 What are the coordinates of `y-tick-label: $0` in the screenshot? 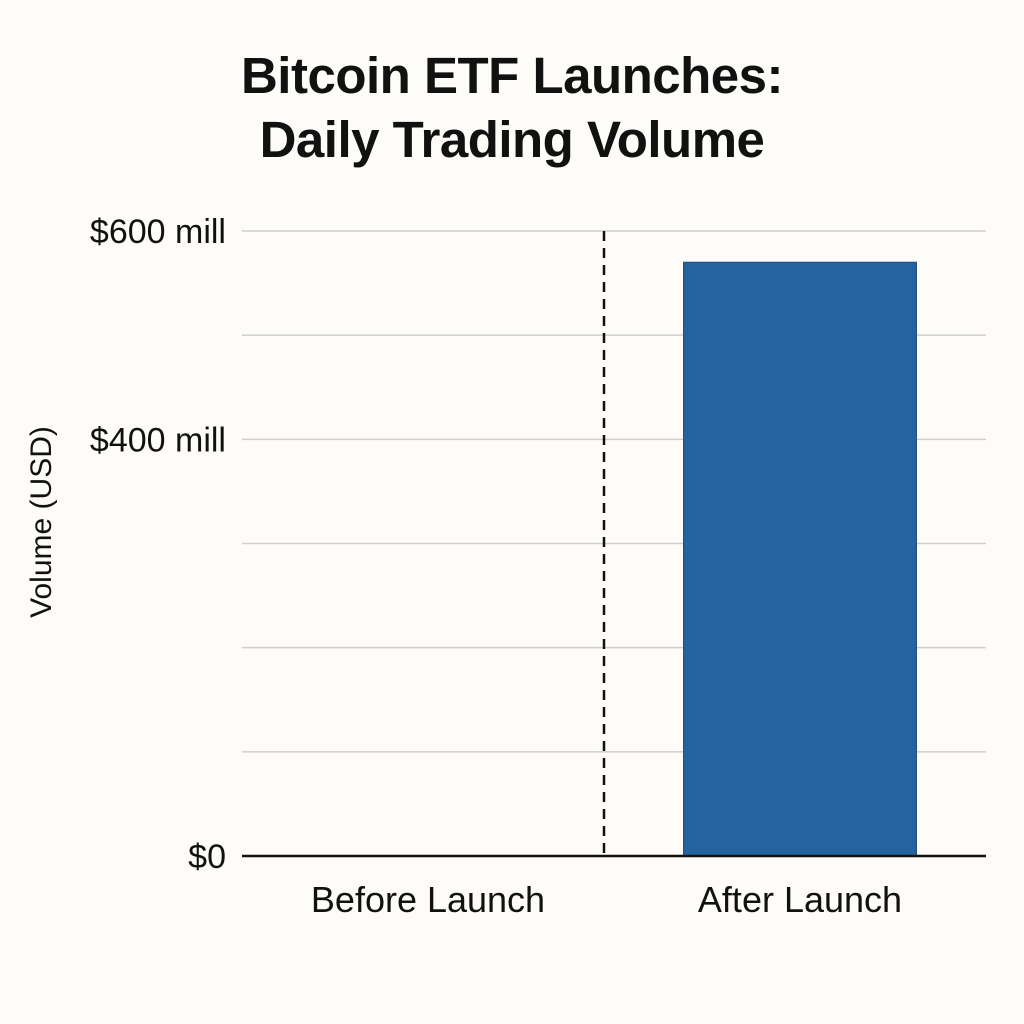 It's located at (207, 857).